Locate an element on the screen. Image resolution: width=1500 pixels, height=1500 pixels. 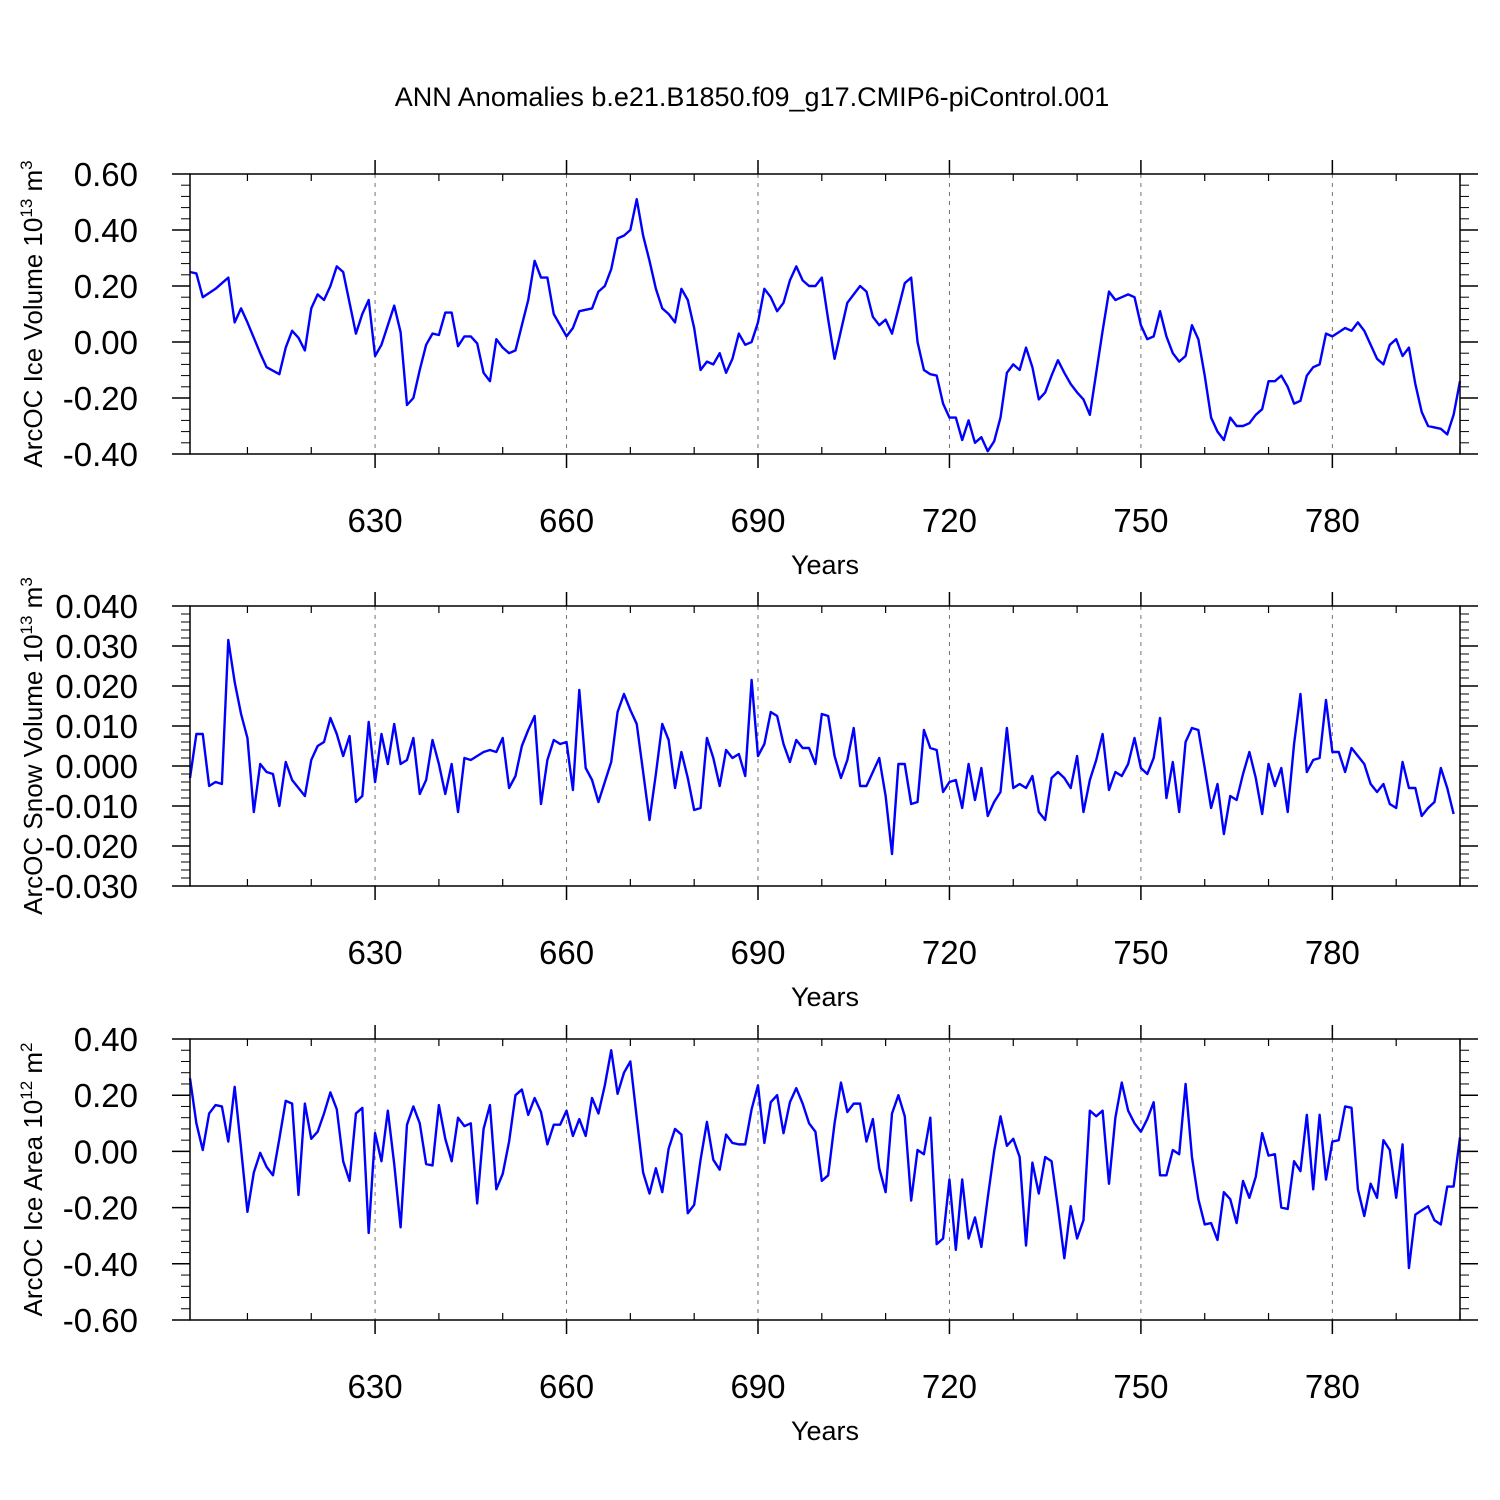
y-tick-label: -0.020 is located at coordinates (91, 846).